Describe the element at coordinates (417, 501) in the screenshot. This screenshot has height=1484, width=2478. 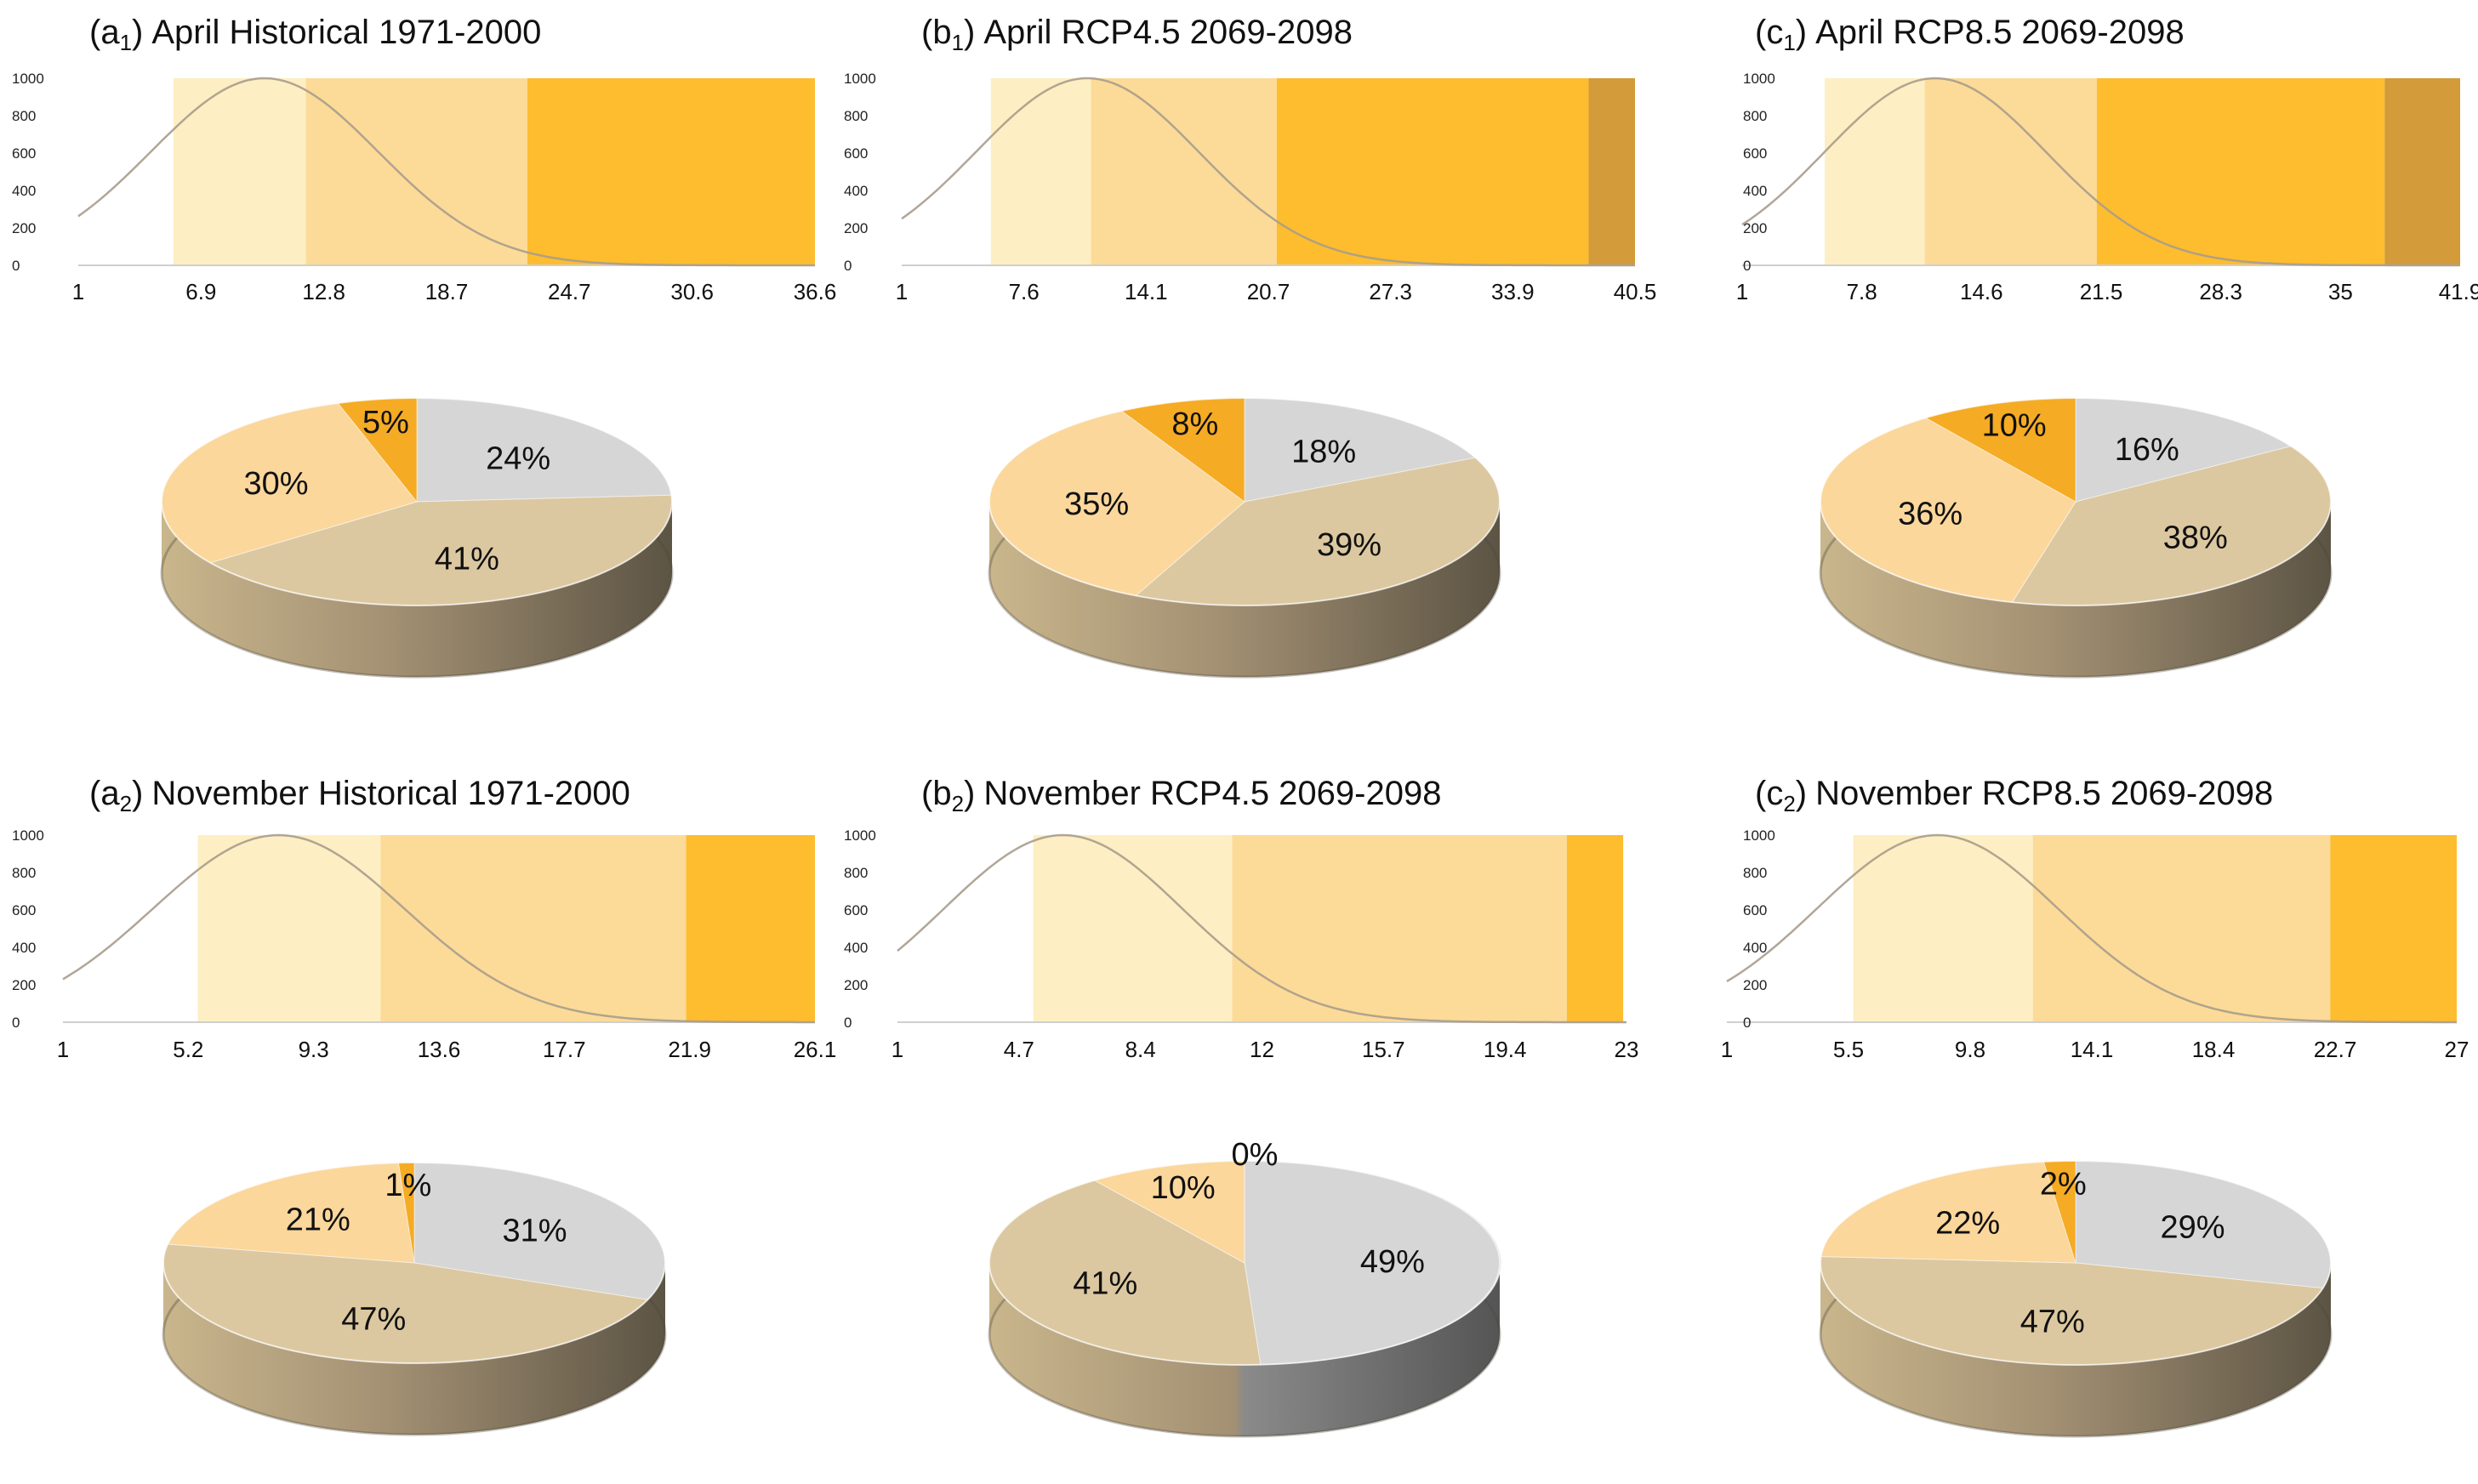
I see `a1-pie-top-rim` at that location.